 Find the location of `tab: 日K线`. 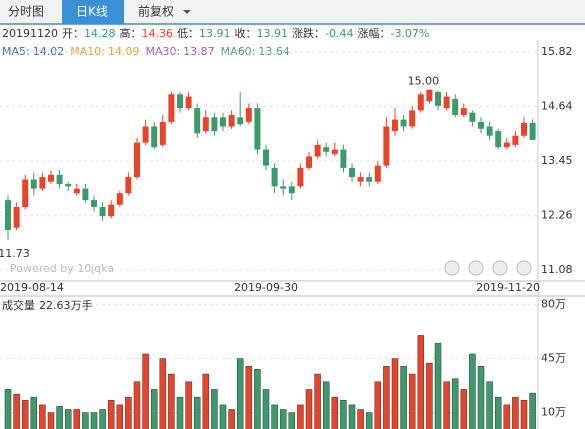

tab: 日K线 is located at coordinates (92, 12).